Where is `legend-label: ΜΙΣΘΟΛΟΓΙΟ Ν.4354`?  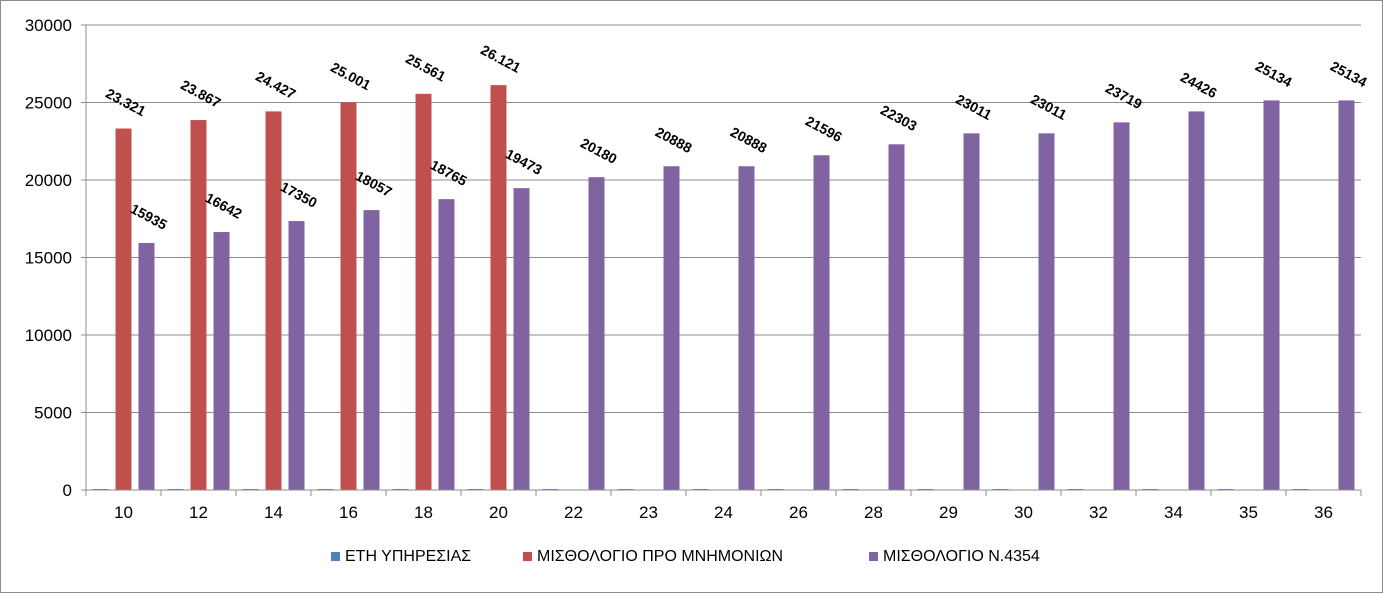
legend-label: ΜΙΣΘΟΛΟΓΙΟ Ν.4354 is located at coordinates (961, 556).